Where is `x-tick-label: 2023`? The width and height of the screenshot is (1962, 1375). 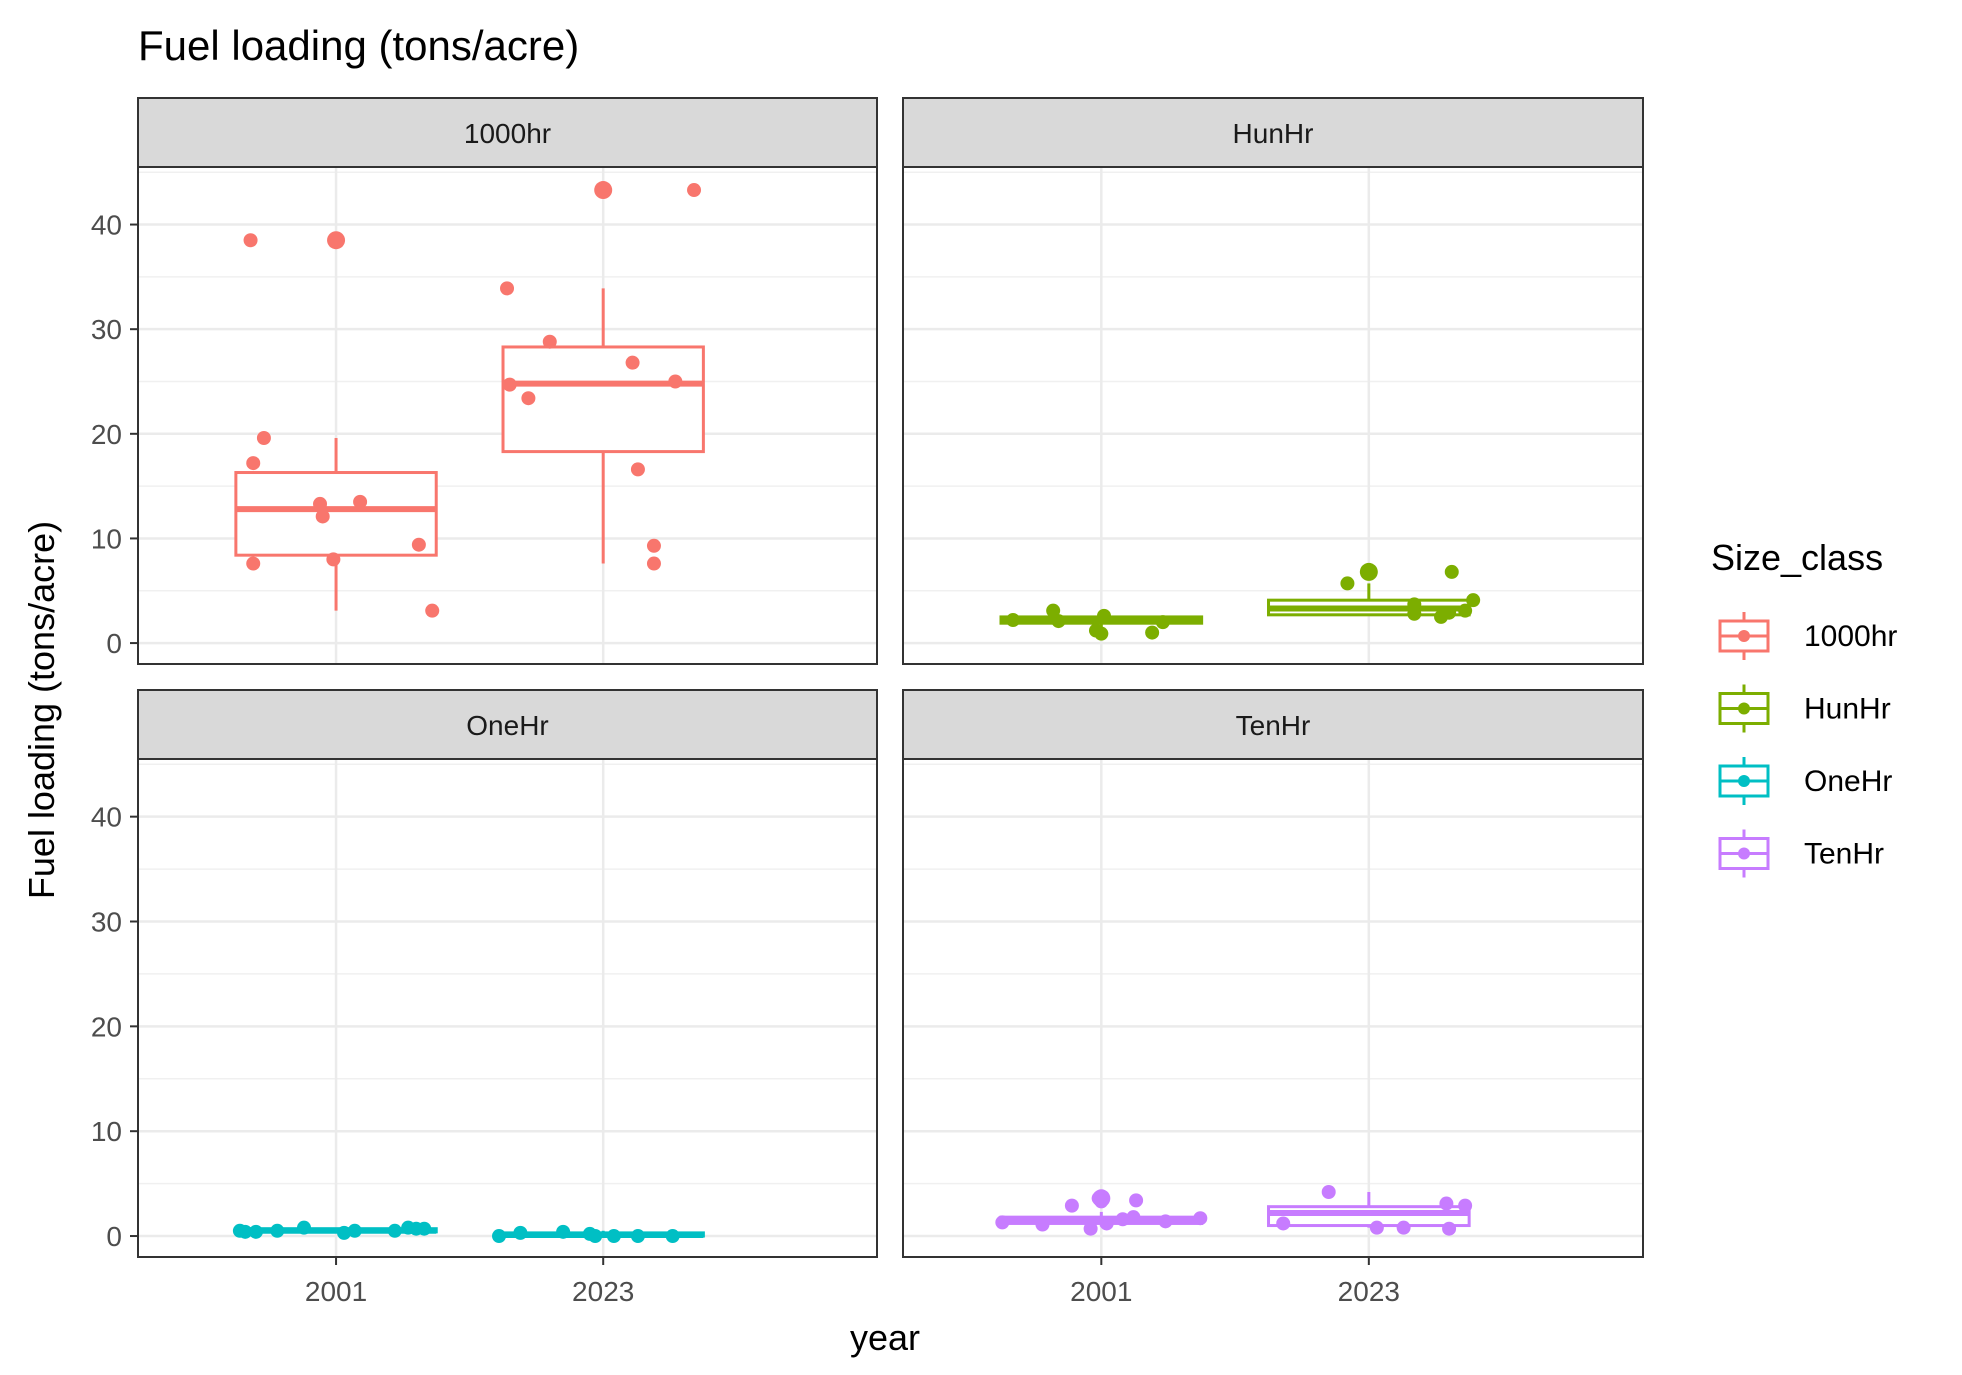 x-tick-label: 2023 is located at coordinates (1369, 1291).